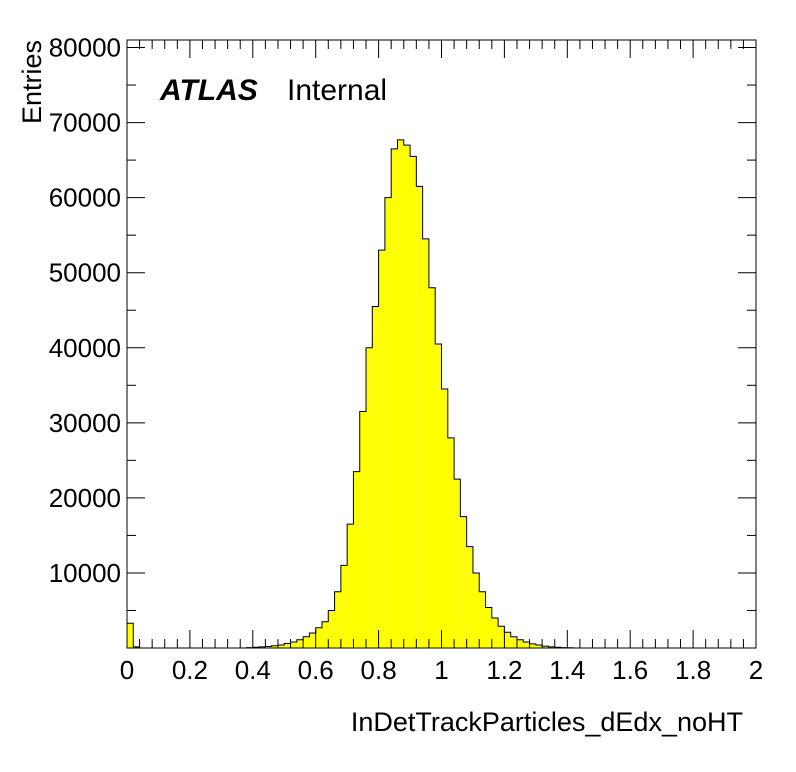 The height and width of the screenshot is (772, 796). What do you see at coordinates (567, 670) in the screenshot?
I see `x-tick-label: 1.4` at bounding box center [567, 670].